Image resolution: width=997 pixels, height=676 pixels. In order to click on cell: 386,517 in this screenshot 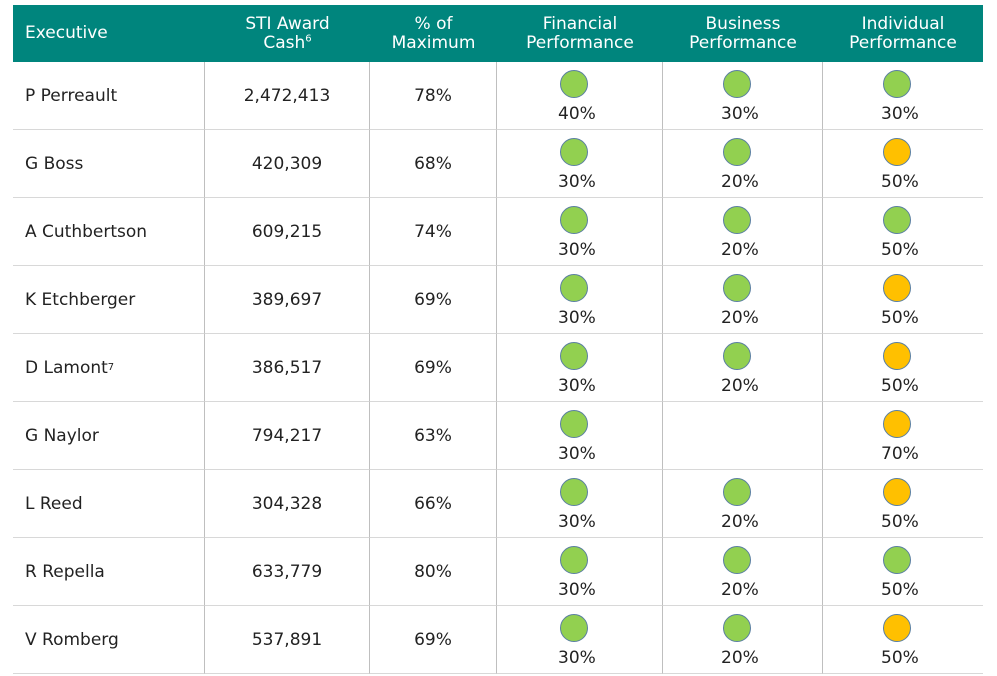, I will do `click(287, 368)`.